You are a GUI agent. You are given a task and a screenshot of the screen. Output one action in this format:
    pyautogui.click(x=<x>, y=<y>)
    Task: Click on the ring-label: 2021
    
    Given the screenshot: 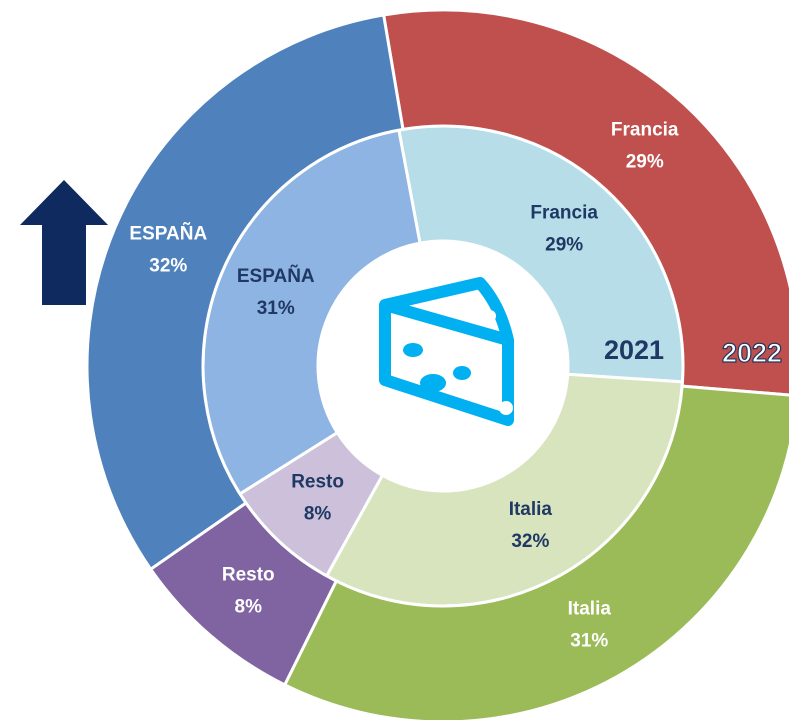 What is the action you would take?
    pyautogui.click(x=634, y=350)
    